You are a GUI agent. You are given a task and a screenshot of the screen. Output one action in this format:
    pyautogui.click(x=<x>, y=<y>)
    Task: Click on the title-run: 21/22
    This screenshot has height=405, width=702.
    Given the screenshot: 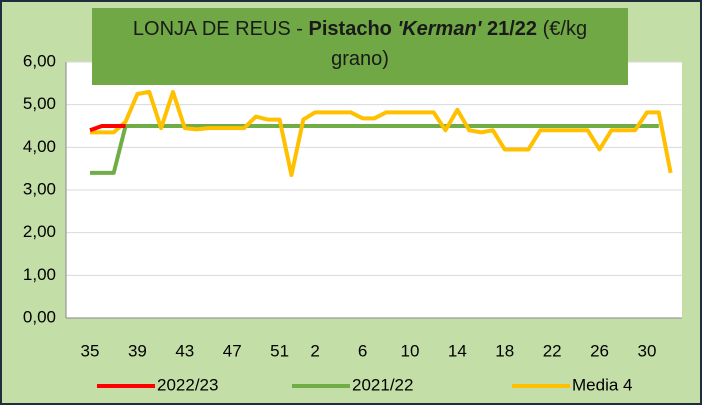 What is the action you would take?
    pyautogui.click(x=509, y=29)
    